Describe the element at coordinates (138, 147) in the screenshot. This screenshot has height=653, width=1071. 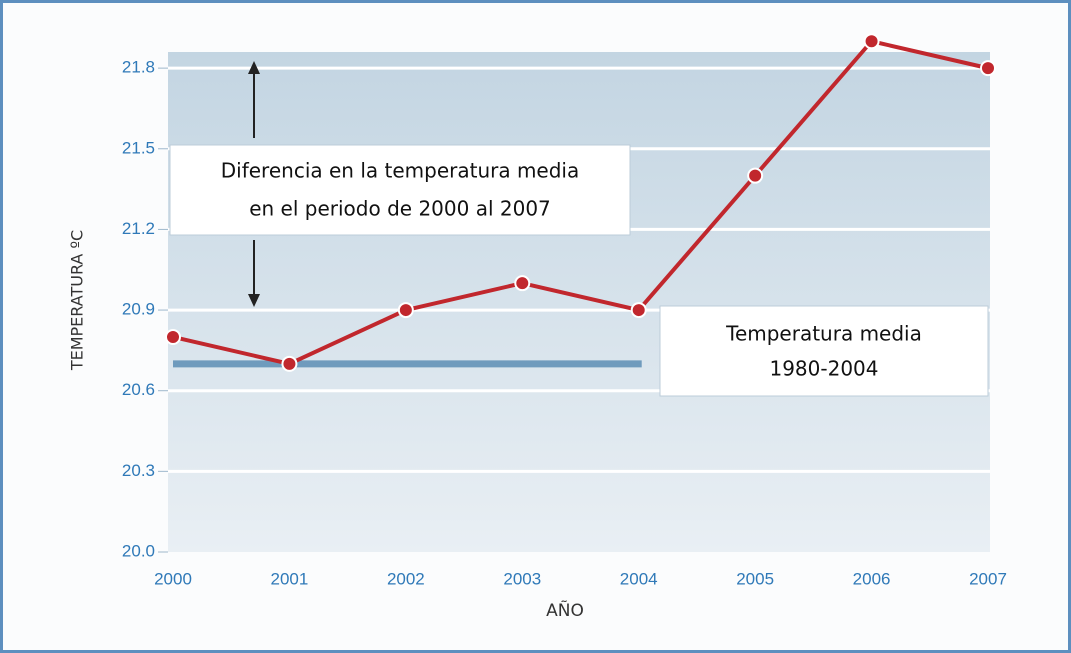
I see `y-tick-label: 21.5` at that location.